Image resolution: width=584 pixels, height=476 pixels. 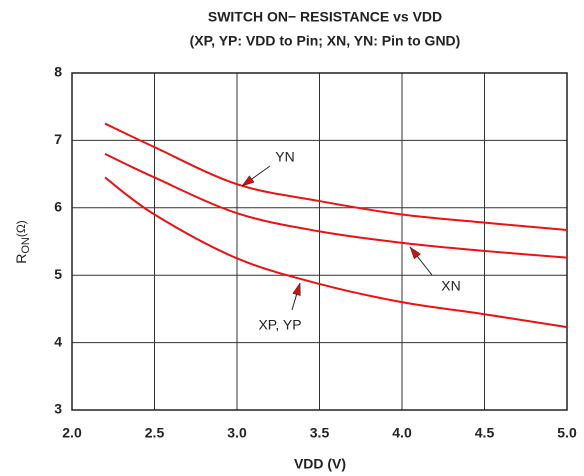 What do you see at coordinates (26, 245) in the screenshot?
I see `y-label-sub: ON` at bounding box center [26, 245].